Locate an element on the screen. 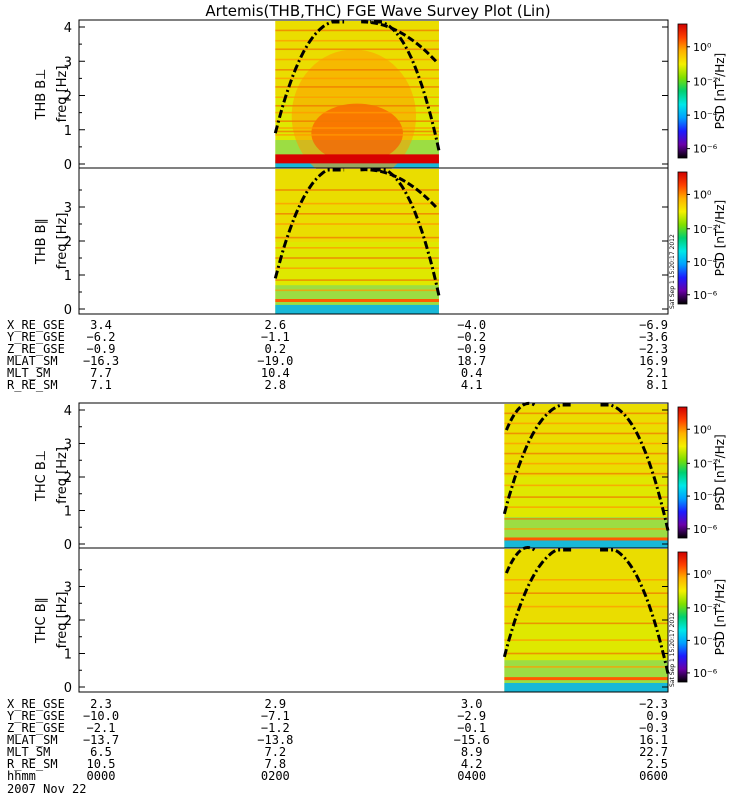 This screenshot has height=800, width=750. ephemeris-value: 2.9 is located at coordinates (275, 704).